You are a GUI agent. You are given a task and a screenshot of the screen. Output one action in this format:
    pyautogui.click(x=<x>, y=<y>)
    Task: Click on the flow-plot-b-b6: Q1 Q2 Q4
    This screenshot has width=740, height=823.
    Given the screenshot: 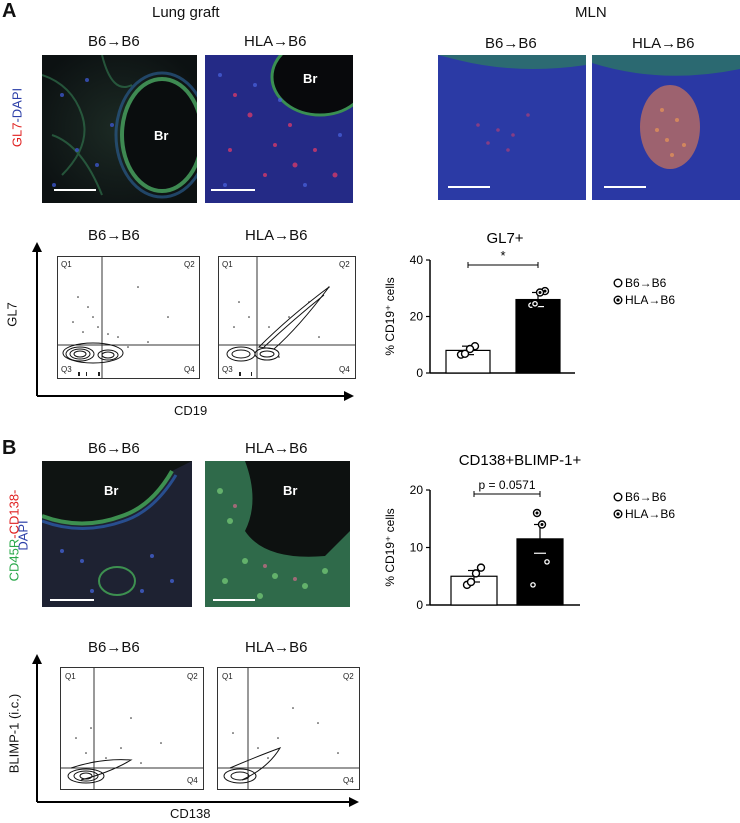 What is the action you would take?
    pyautogui.click(x=132, y=728)
    